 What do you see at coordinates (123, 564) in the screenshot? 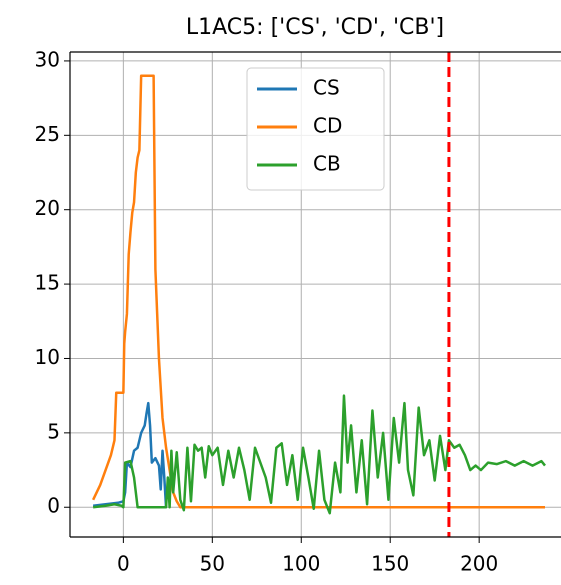
I see `x-tick-label: 0` at bounding box center [123, 564].